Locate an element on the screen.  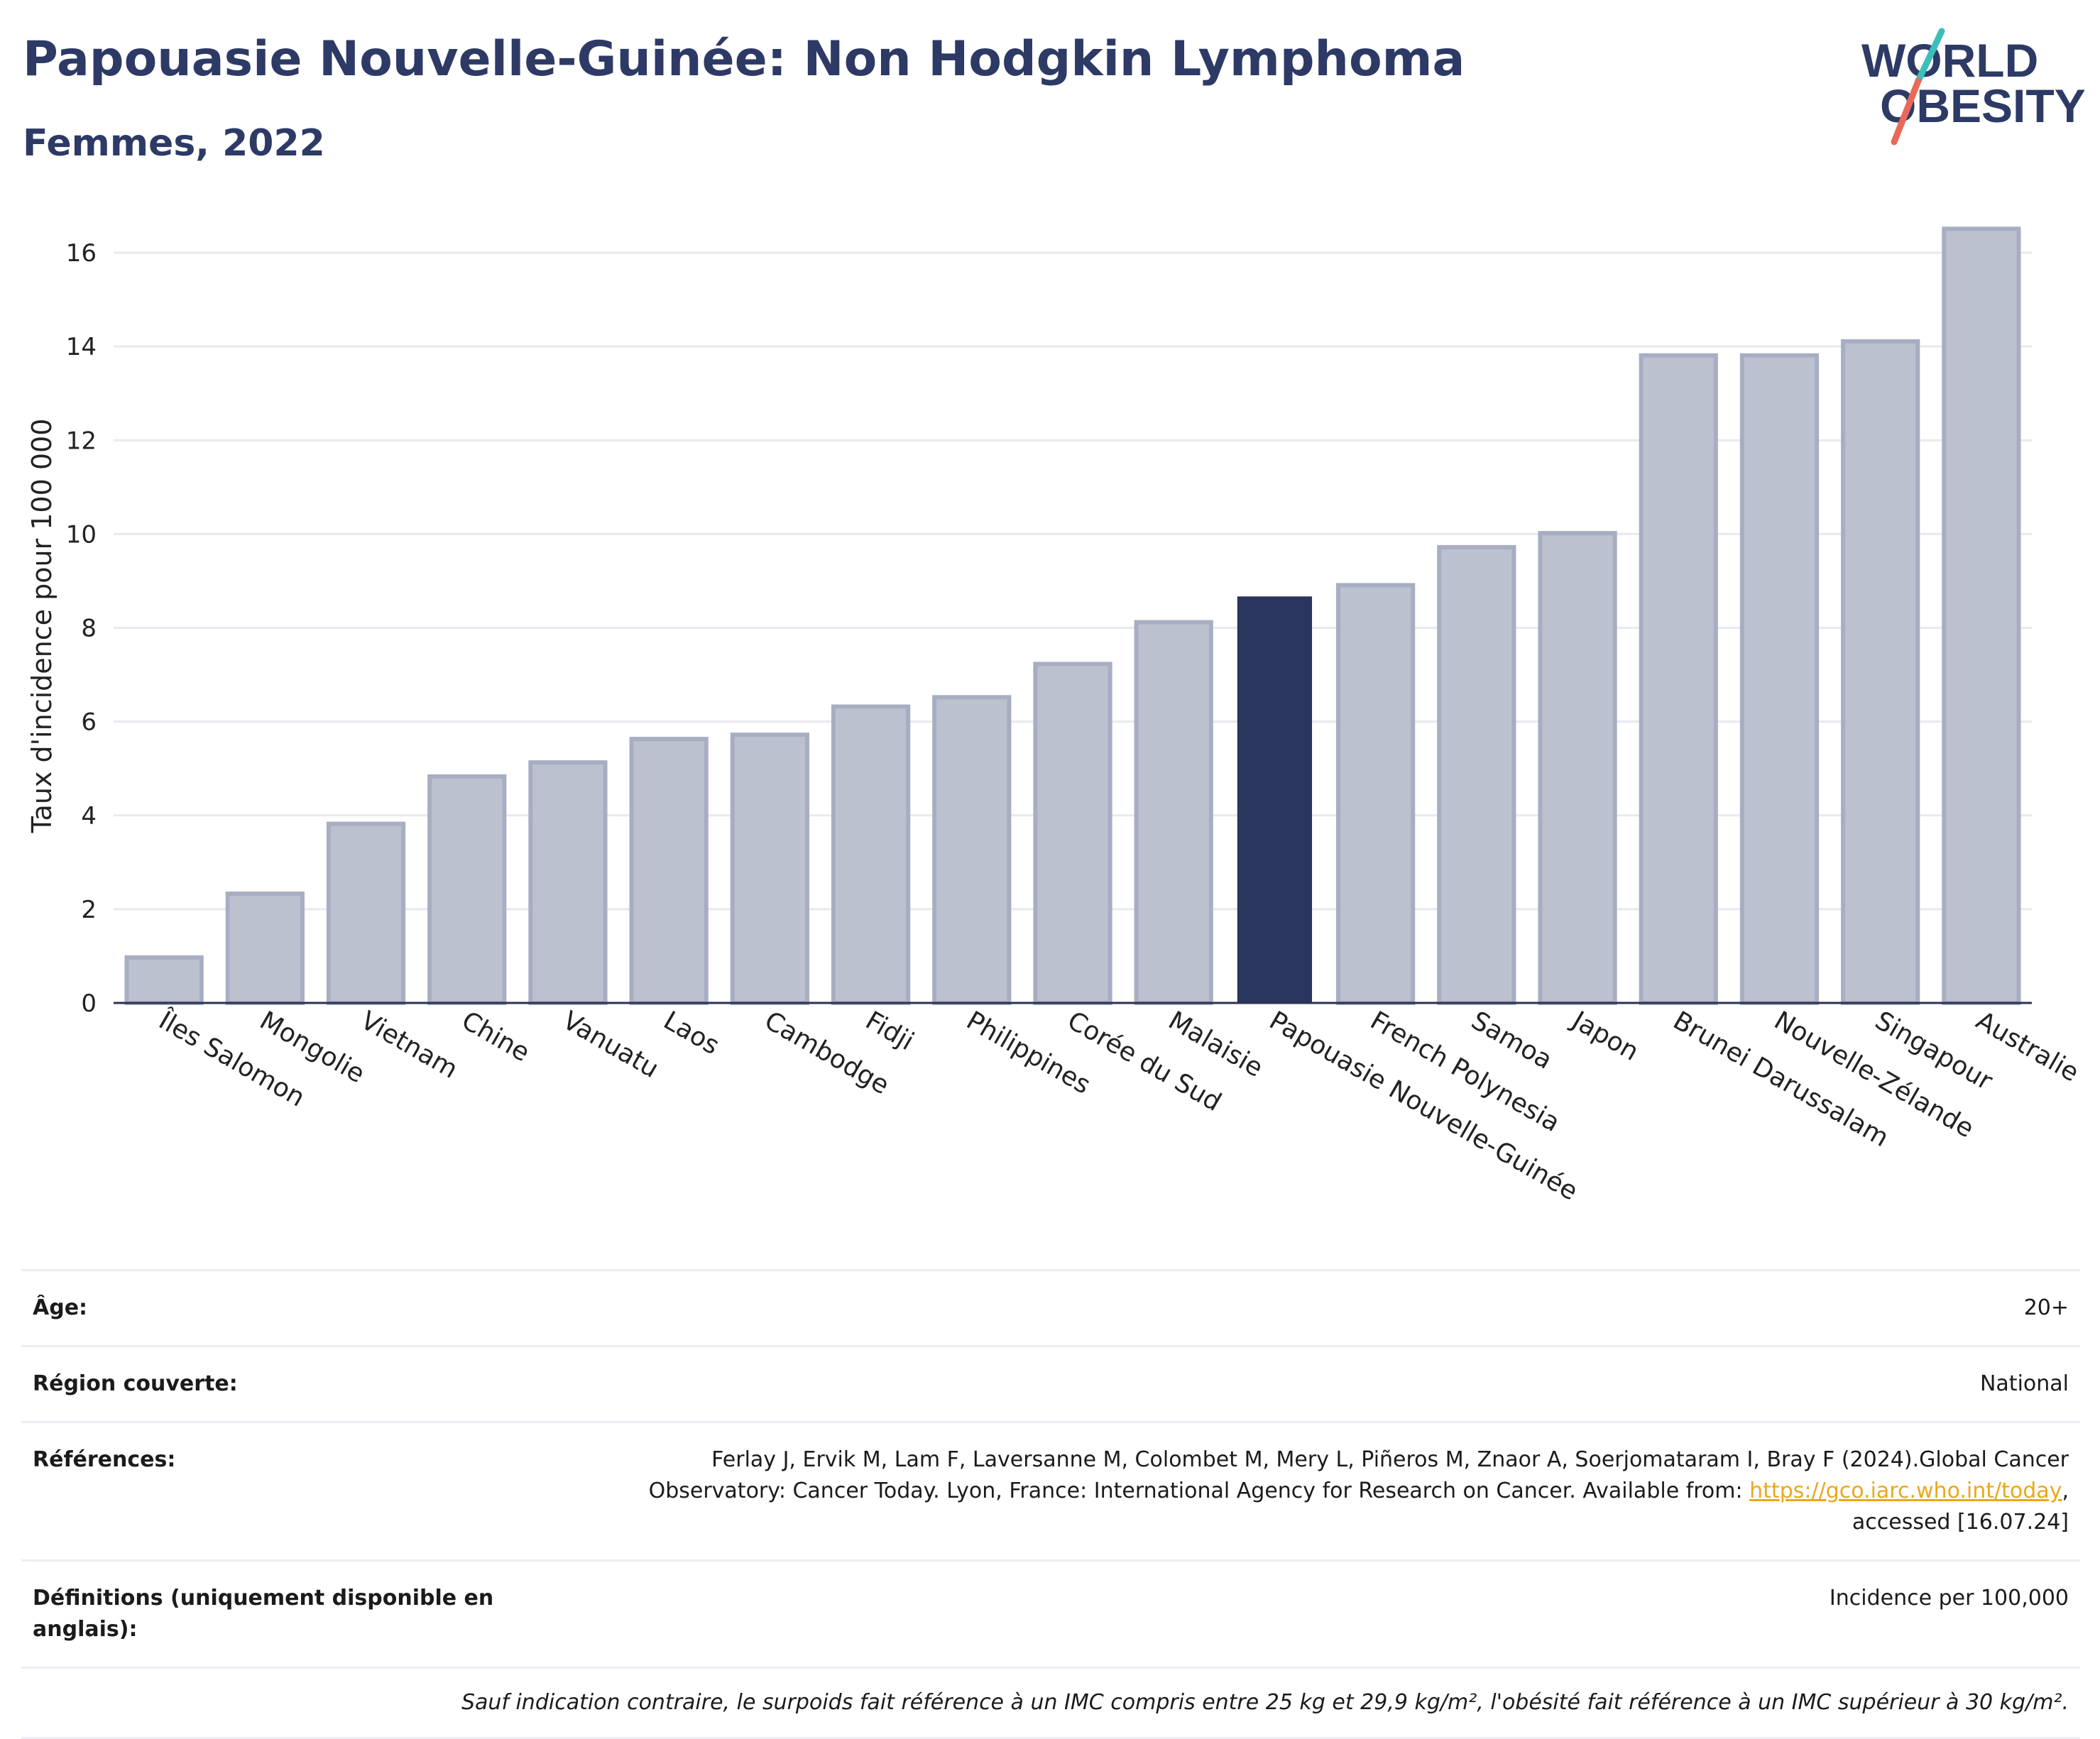
region-value: National is located at coordinates (2024, 1383).